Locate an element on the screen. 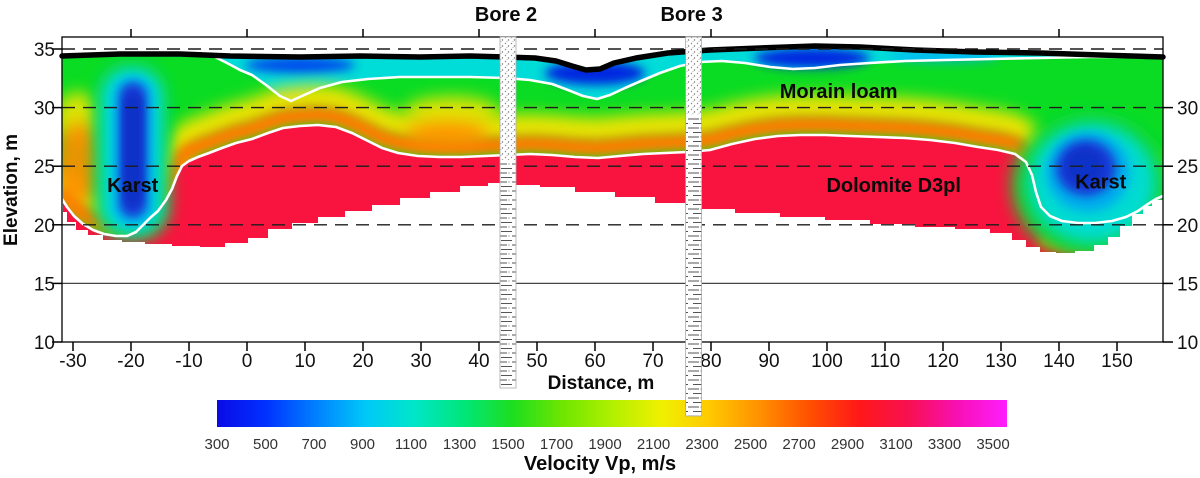 The image size is (1200, 478). x-tick-label: 80 is located at coordinates (710, 361).